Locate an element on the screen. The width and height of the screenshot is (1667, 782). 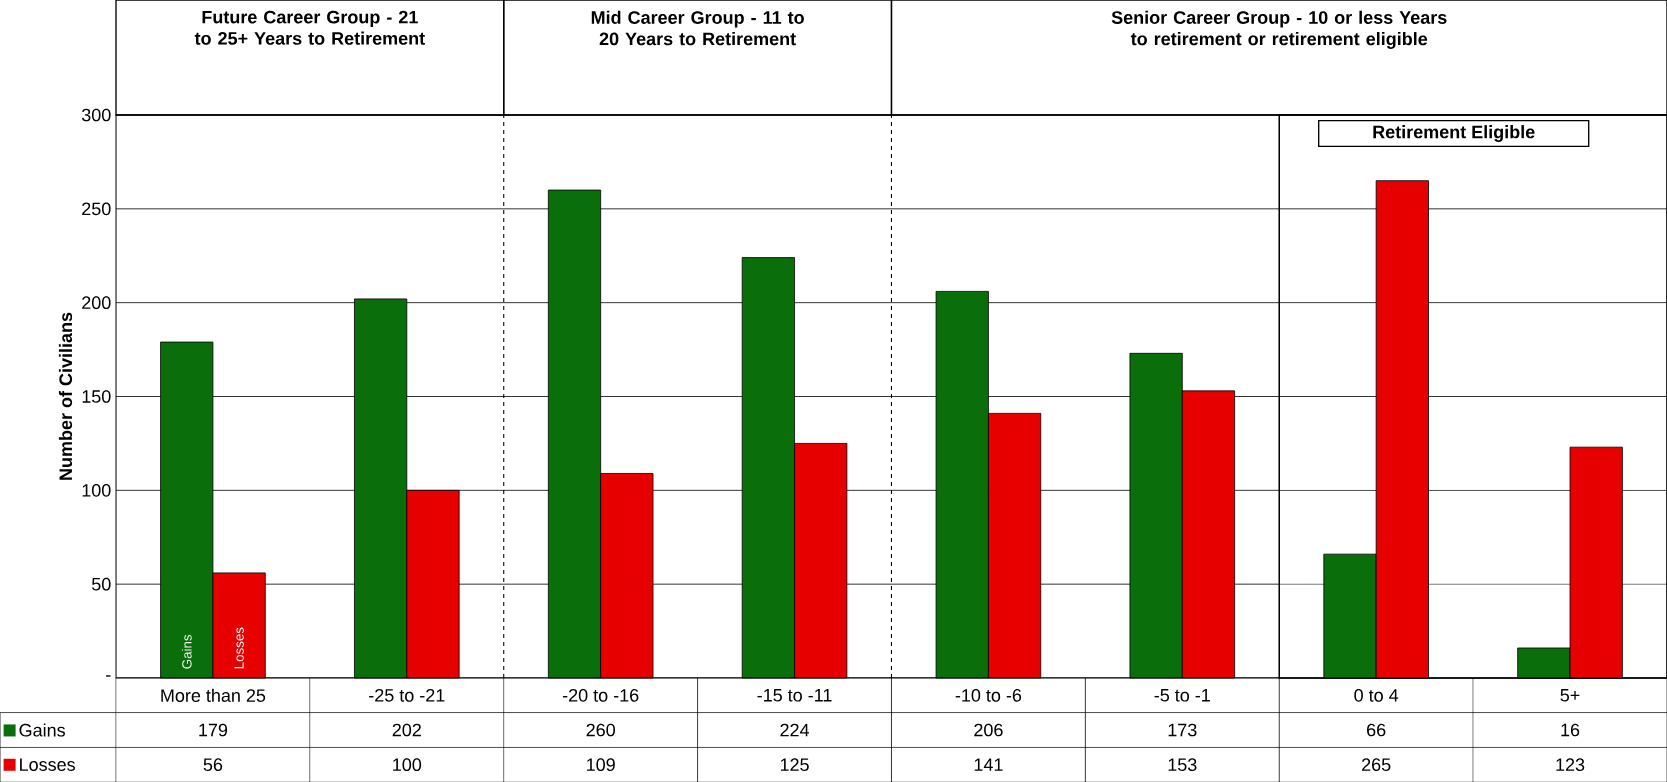
data-label: 56 is located at coordinates (213, 765).